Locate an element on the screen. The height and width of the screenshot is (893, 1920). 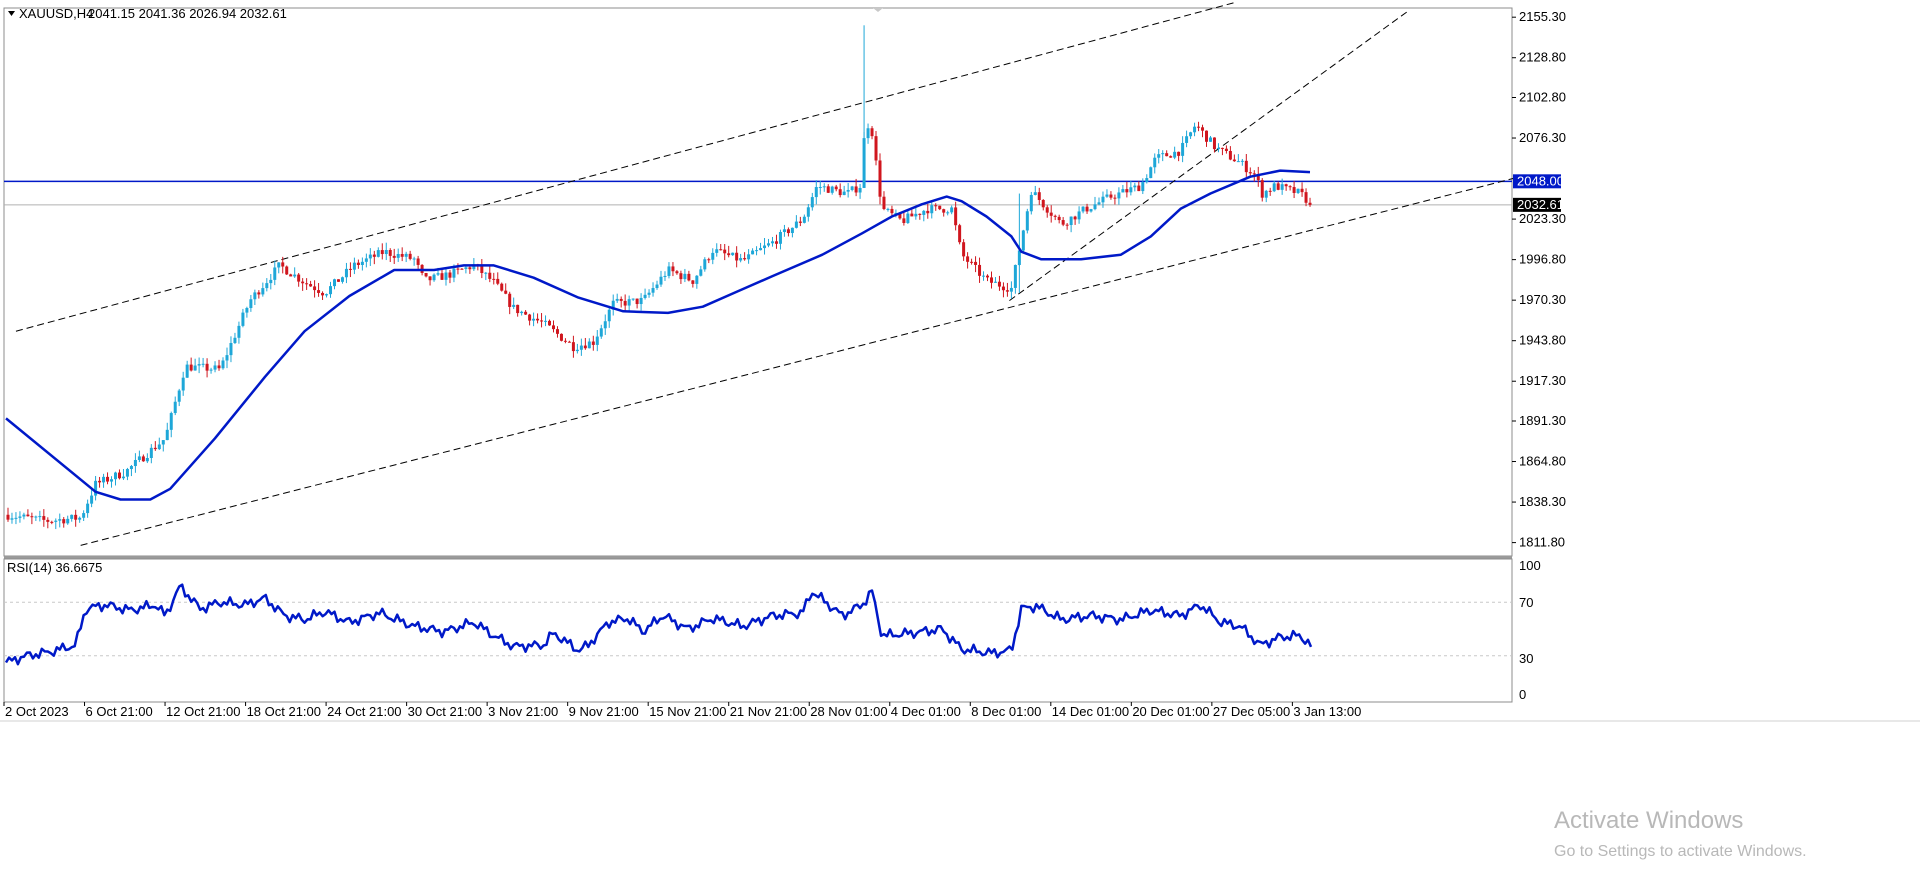
pane-separator is located at coordinates (758, 557).